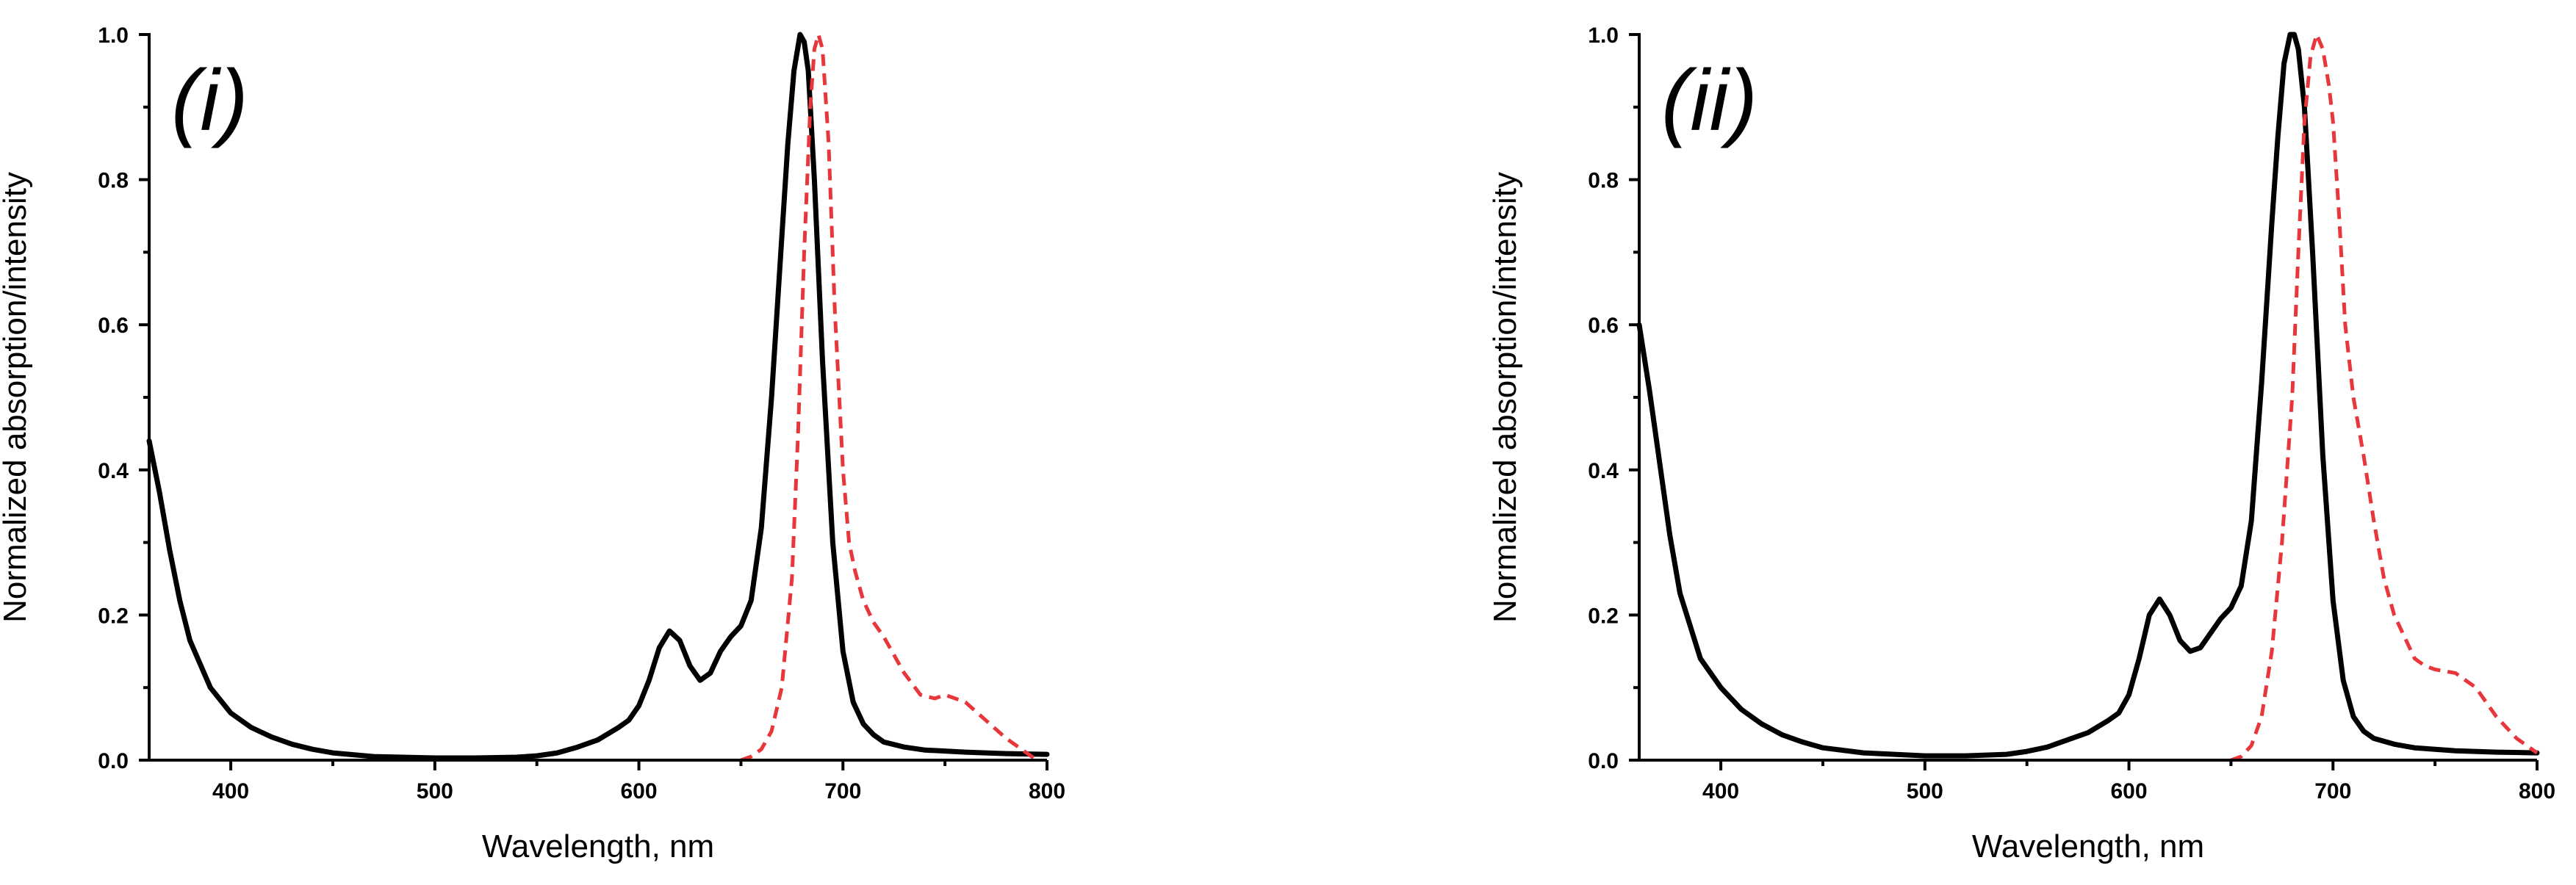 The image size is (2576, 885). Describe the element at coordinates (1505, 397) in the screenshot. I see `chart-1-y-axis-title: Normalized absorption/intensity` at that location.